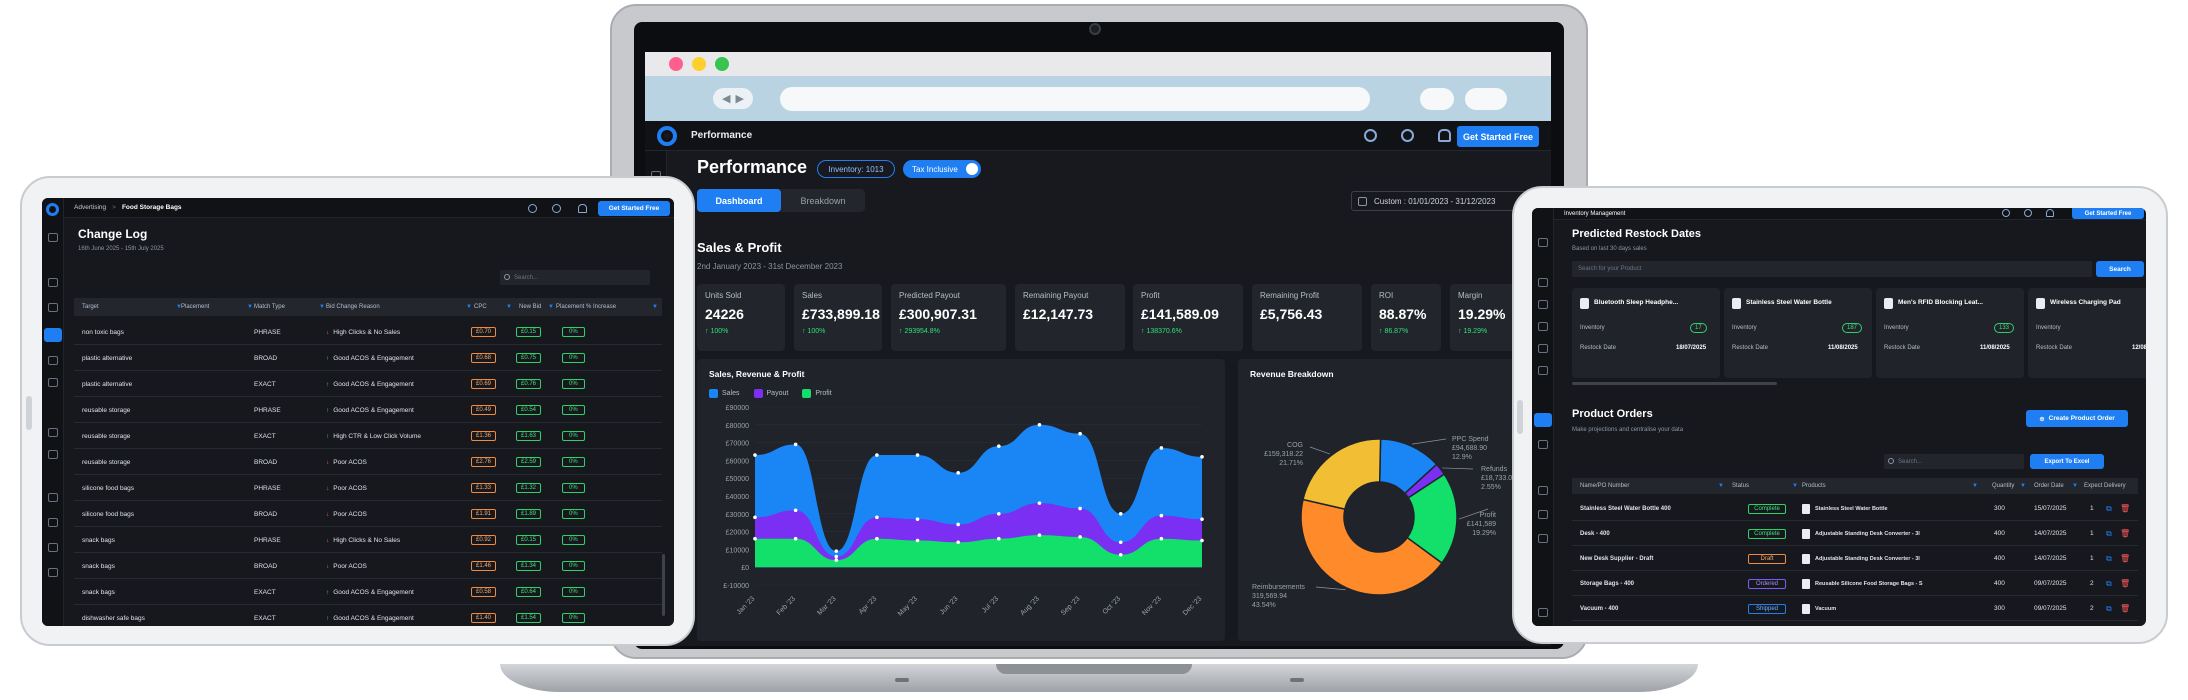 Image resolution: width=2188 pixels, height=700 pixels. Describe the element at coordinates (699, 64) in the screenshot. I see `minimize-window-icon` at that location.